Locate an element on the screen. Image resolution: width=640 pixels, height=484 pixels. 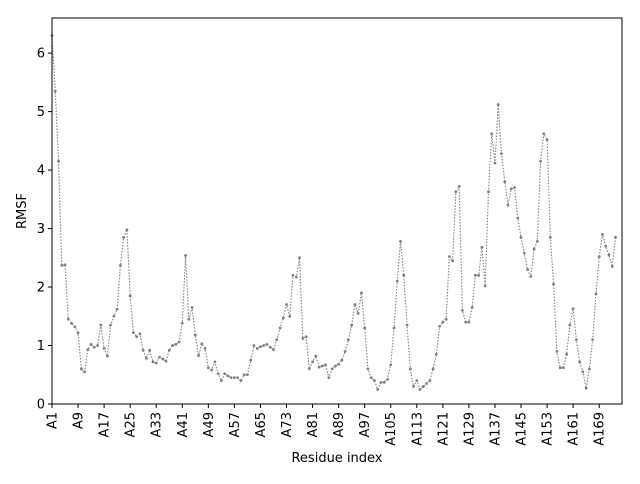
x-tick-label: A137 is located at coordinates (495, 429).